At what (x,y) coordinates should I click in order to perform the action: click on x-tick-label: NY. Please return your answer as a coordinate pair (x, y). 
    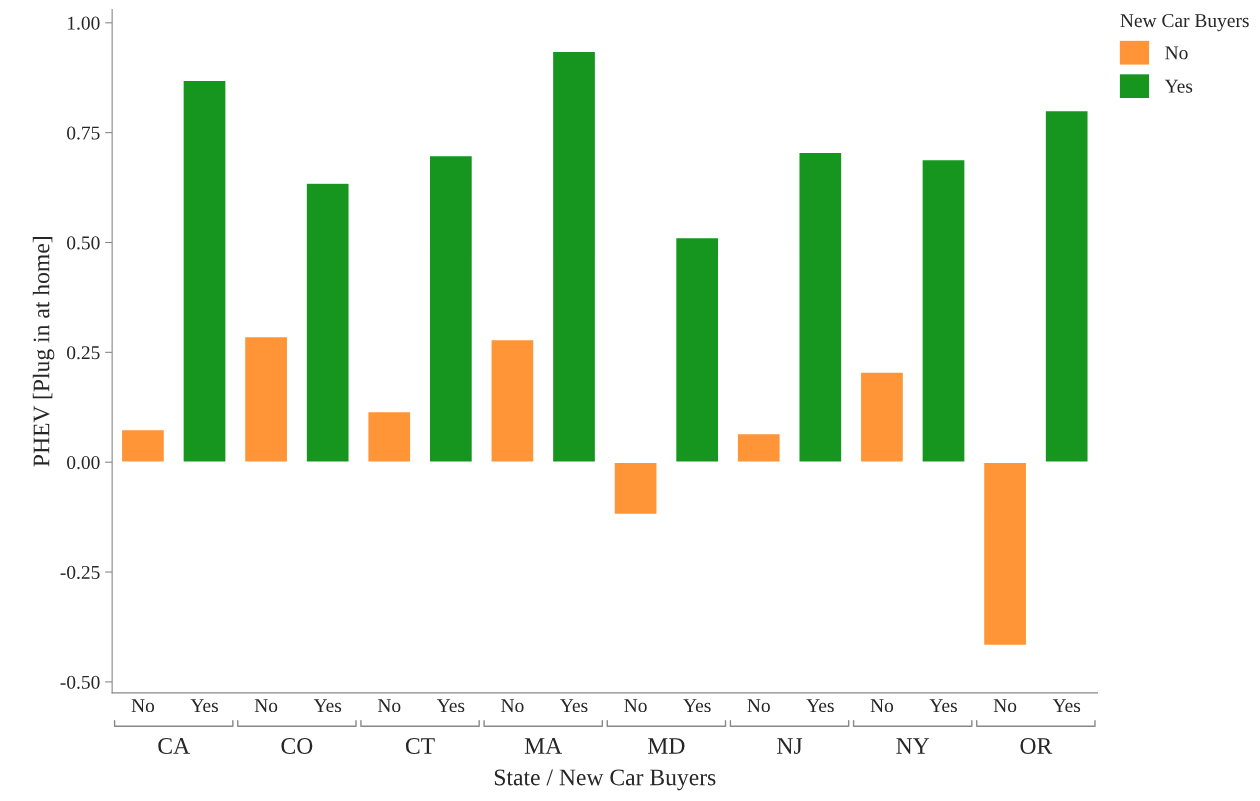
    Looking at the image, I should click on (913, 746).